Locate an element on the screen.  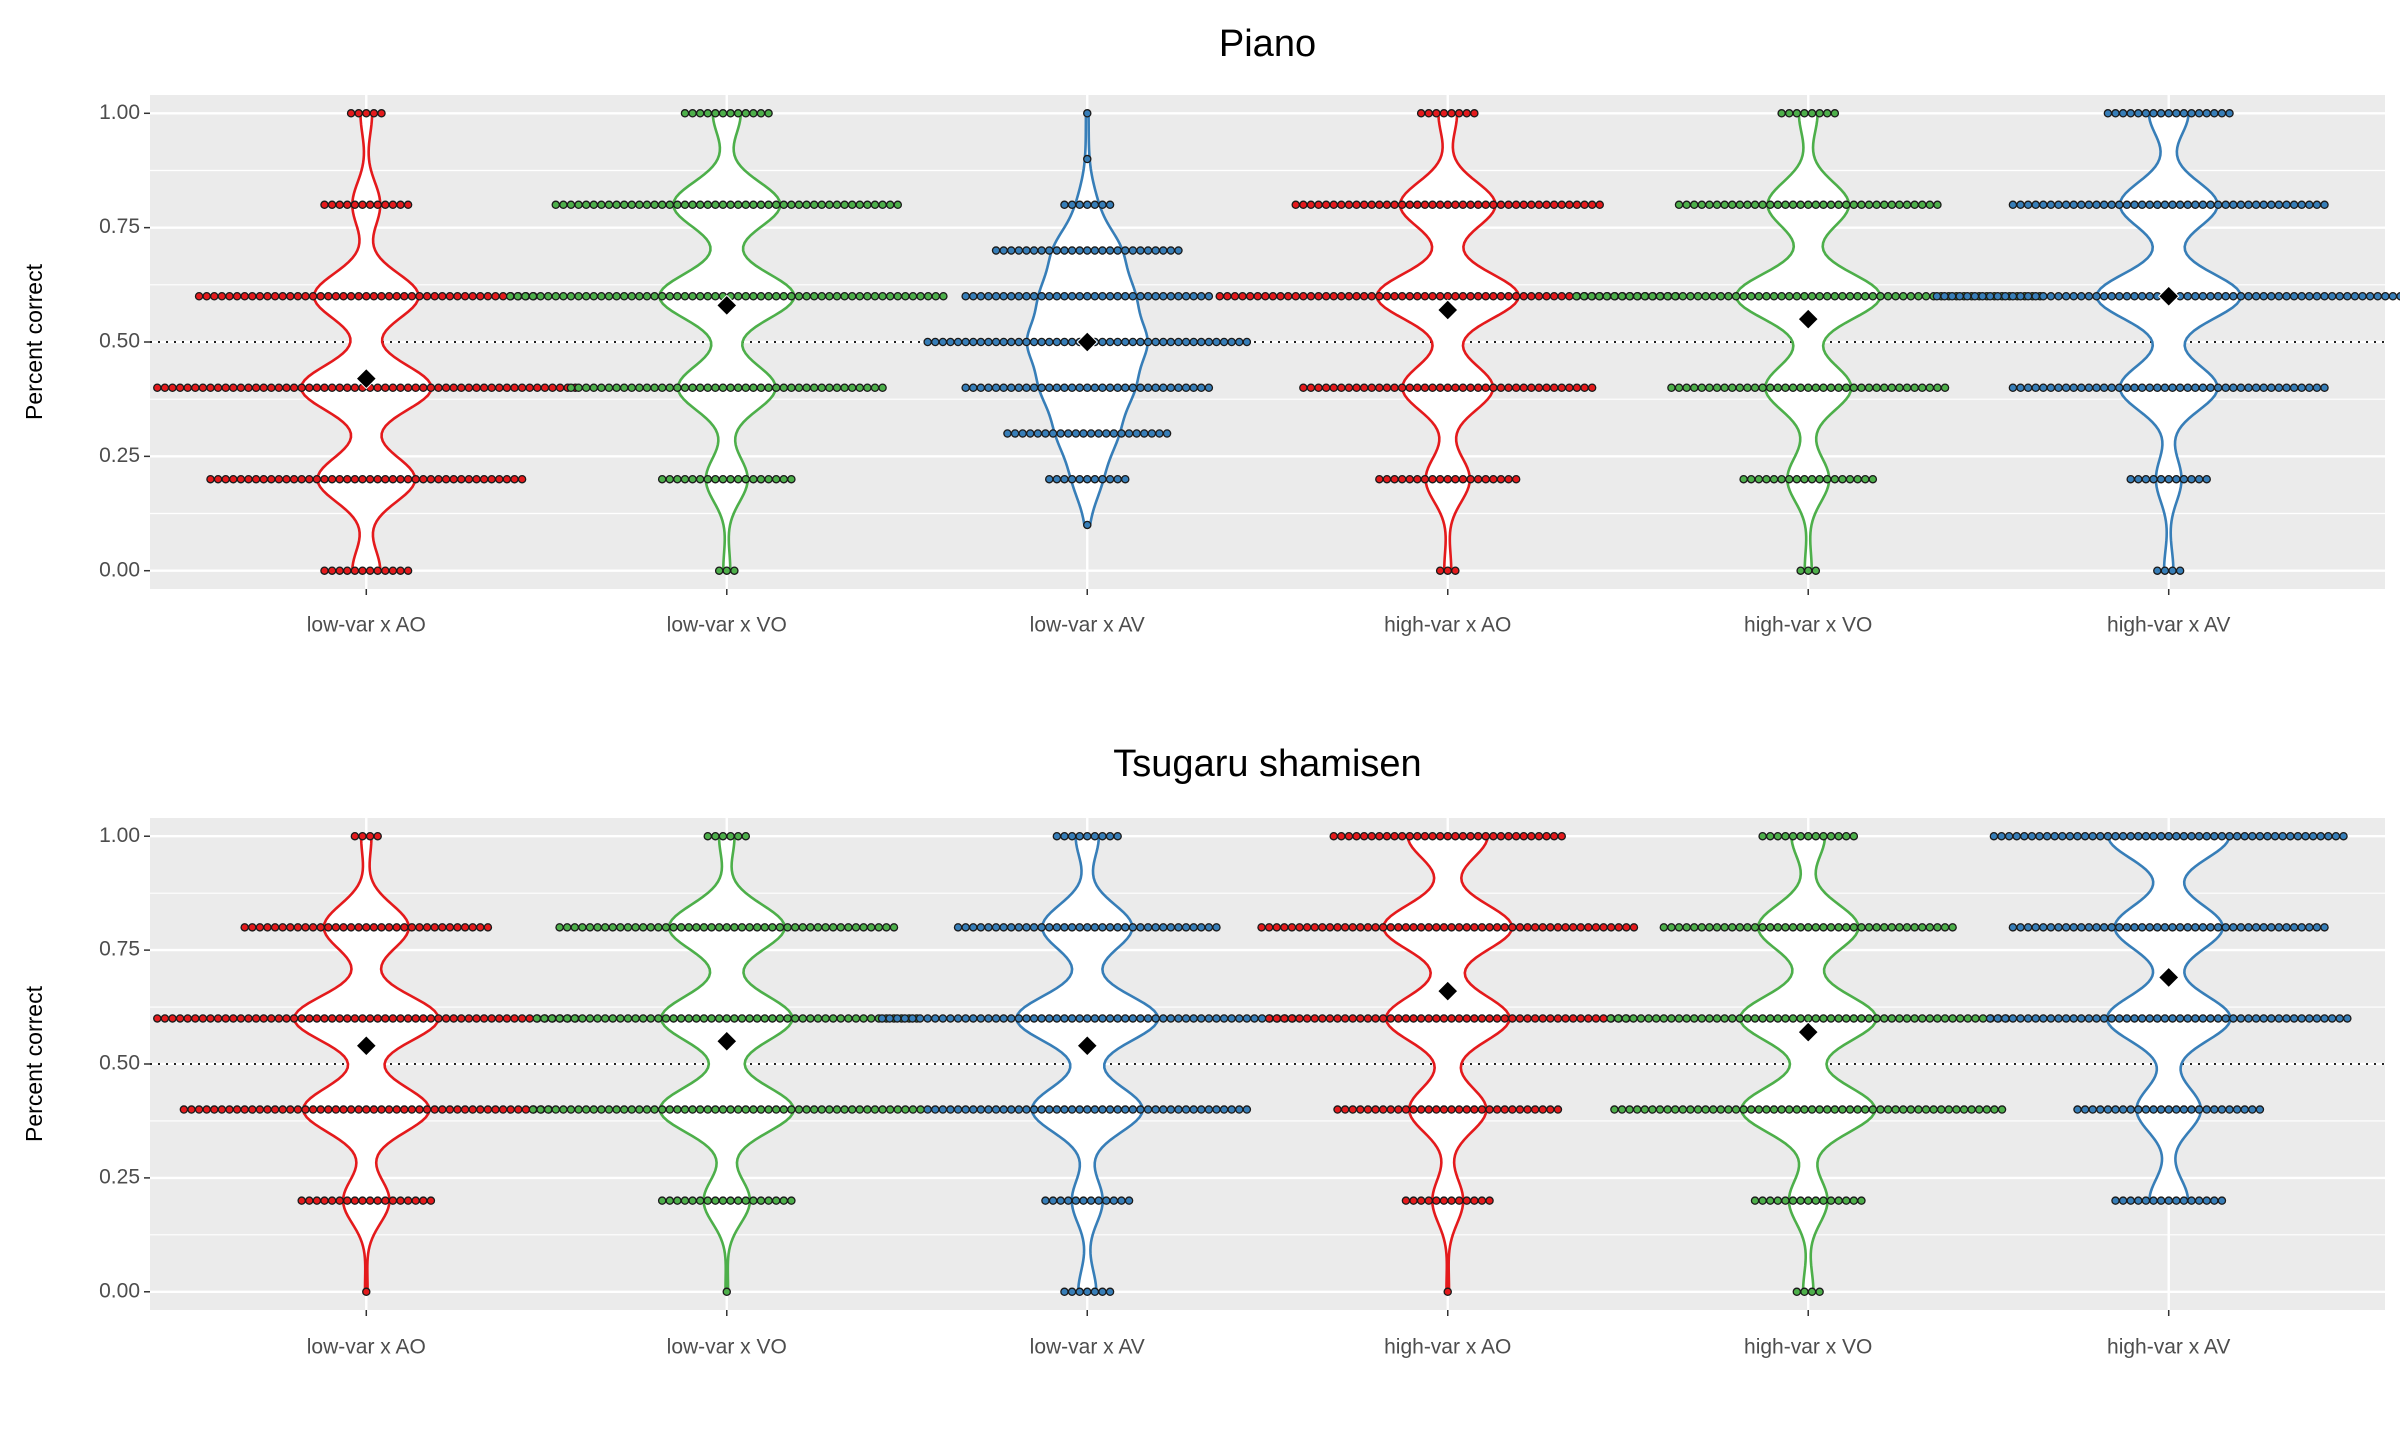
x-tick-label: high-var x AO is located at coordinates (1447, 625).